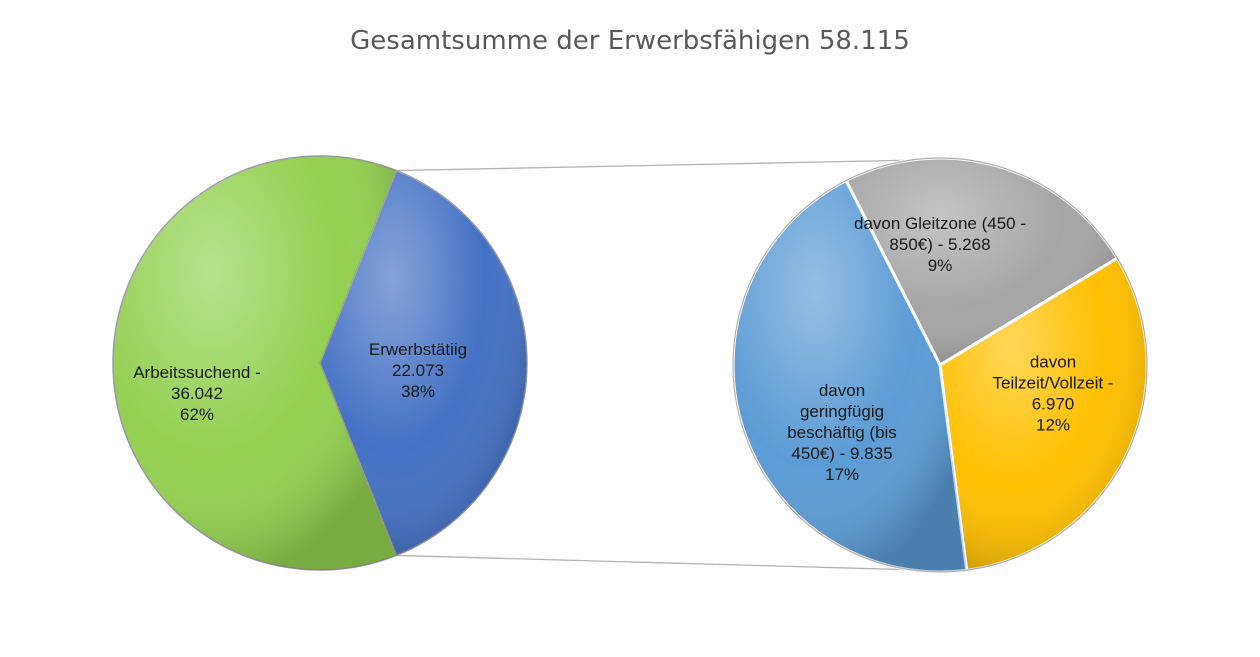  Describe the element at coordinates (1053, 394) in the screenshot. I see `sub-slice-label-davon-teilzeit-vollzeit: davon Teilzeit/Vollzeit -6.970 12%` at that location.